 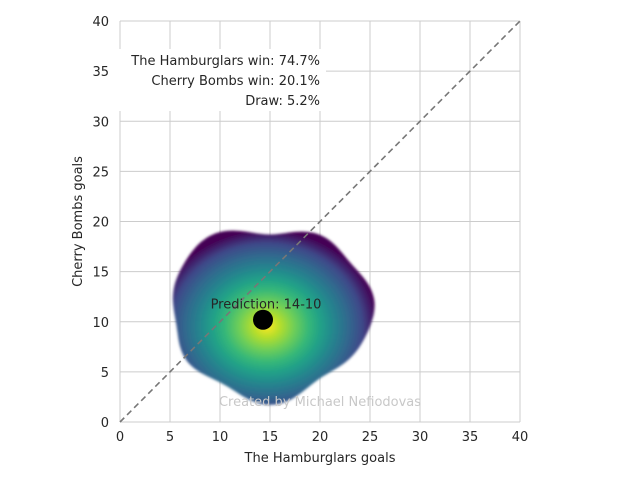 I want to click on x-tick-label-0: 0, so click(x=120, y=437).